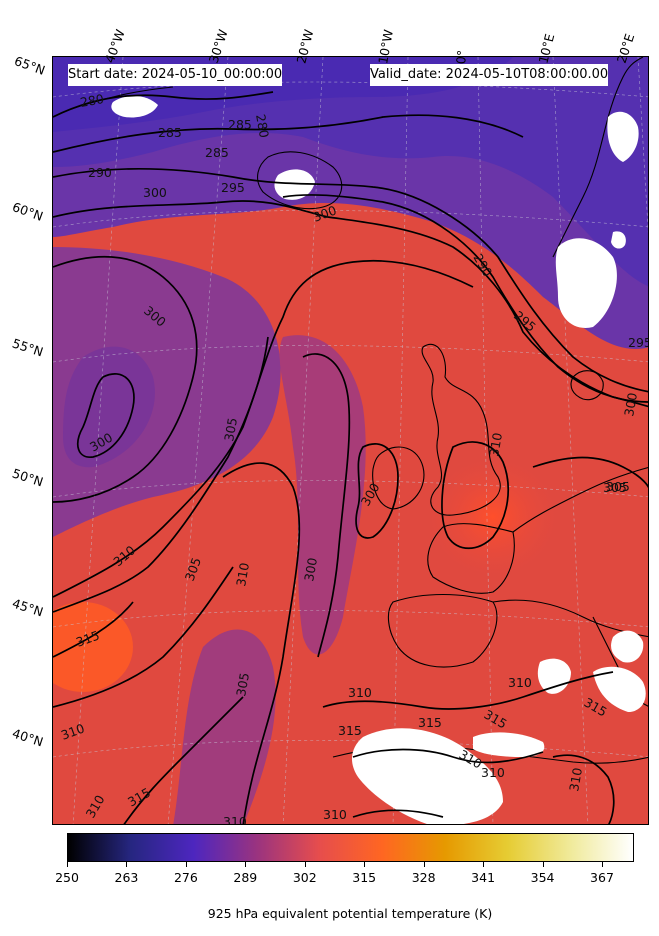 The width and height of the screenshot is (659, 936). Describe the element at coordinates (28, 211) in the screenshot. I see `latitude-label: 60°N` at that location.